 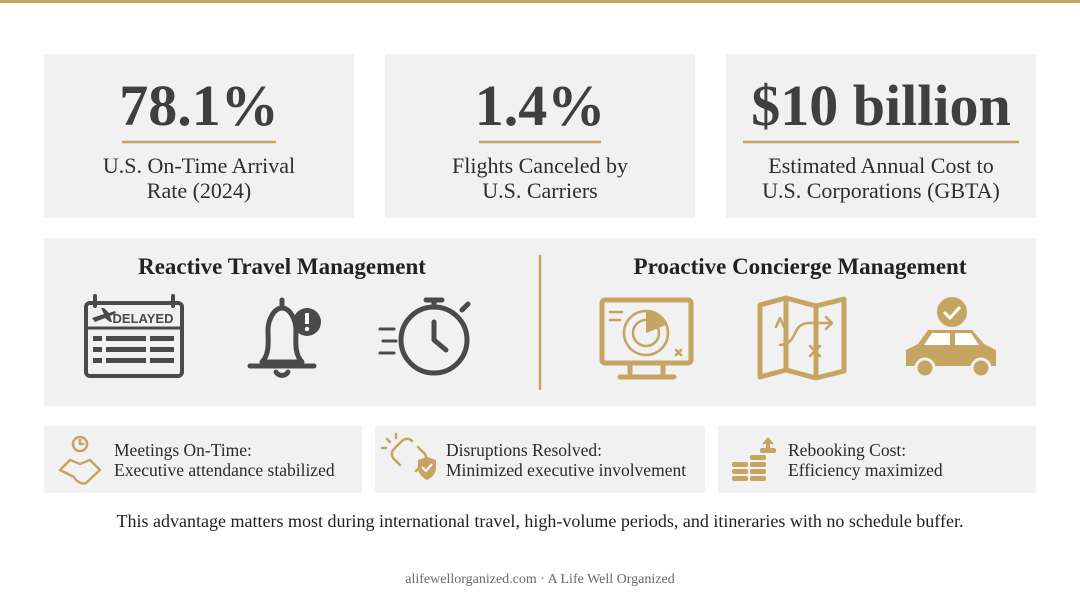 What do you see at coordinates (199, 105) in the screenshot?
I see `stat-value: 78.1%` at bounding box center [199, 105].